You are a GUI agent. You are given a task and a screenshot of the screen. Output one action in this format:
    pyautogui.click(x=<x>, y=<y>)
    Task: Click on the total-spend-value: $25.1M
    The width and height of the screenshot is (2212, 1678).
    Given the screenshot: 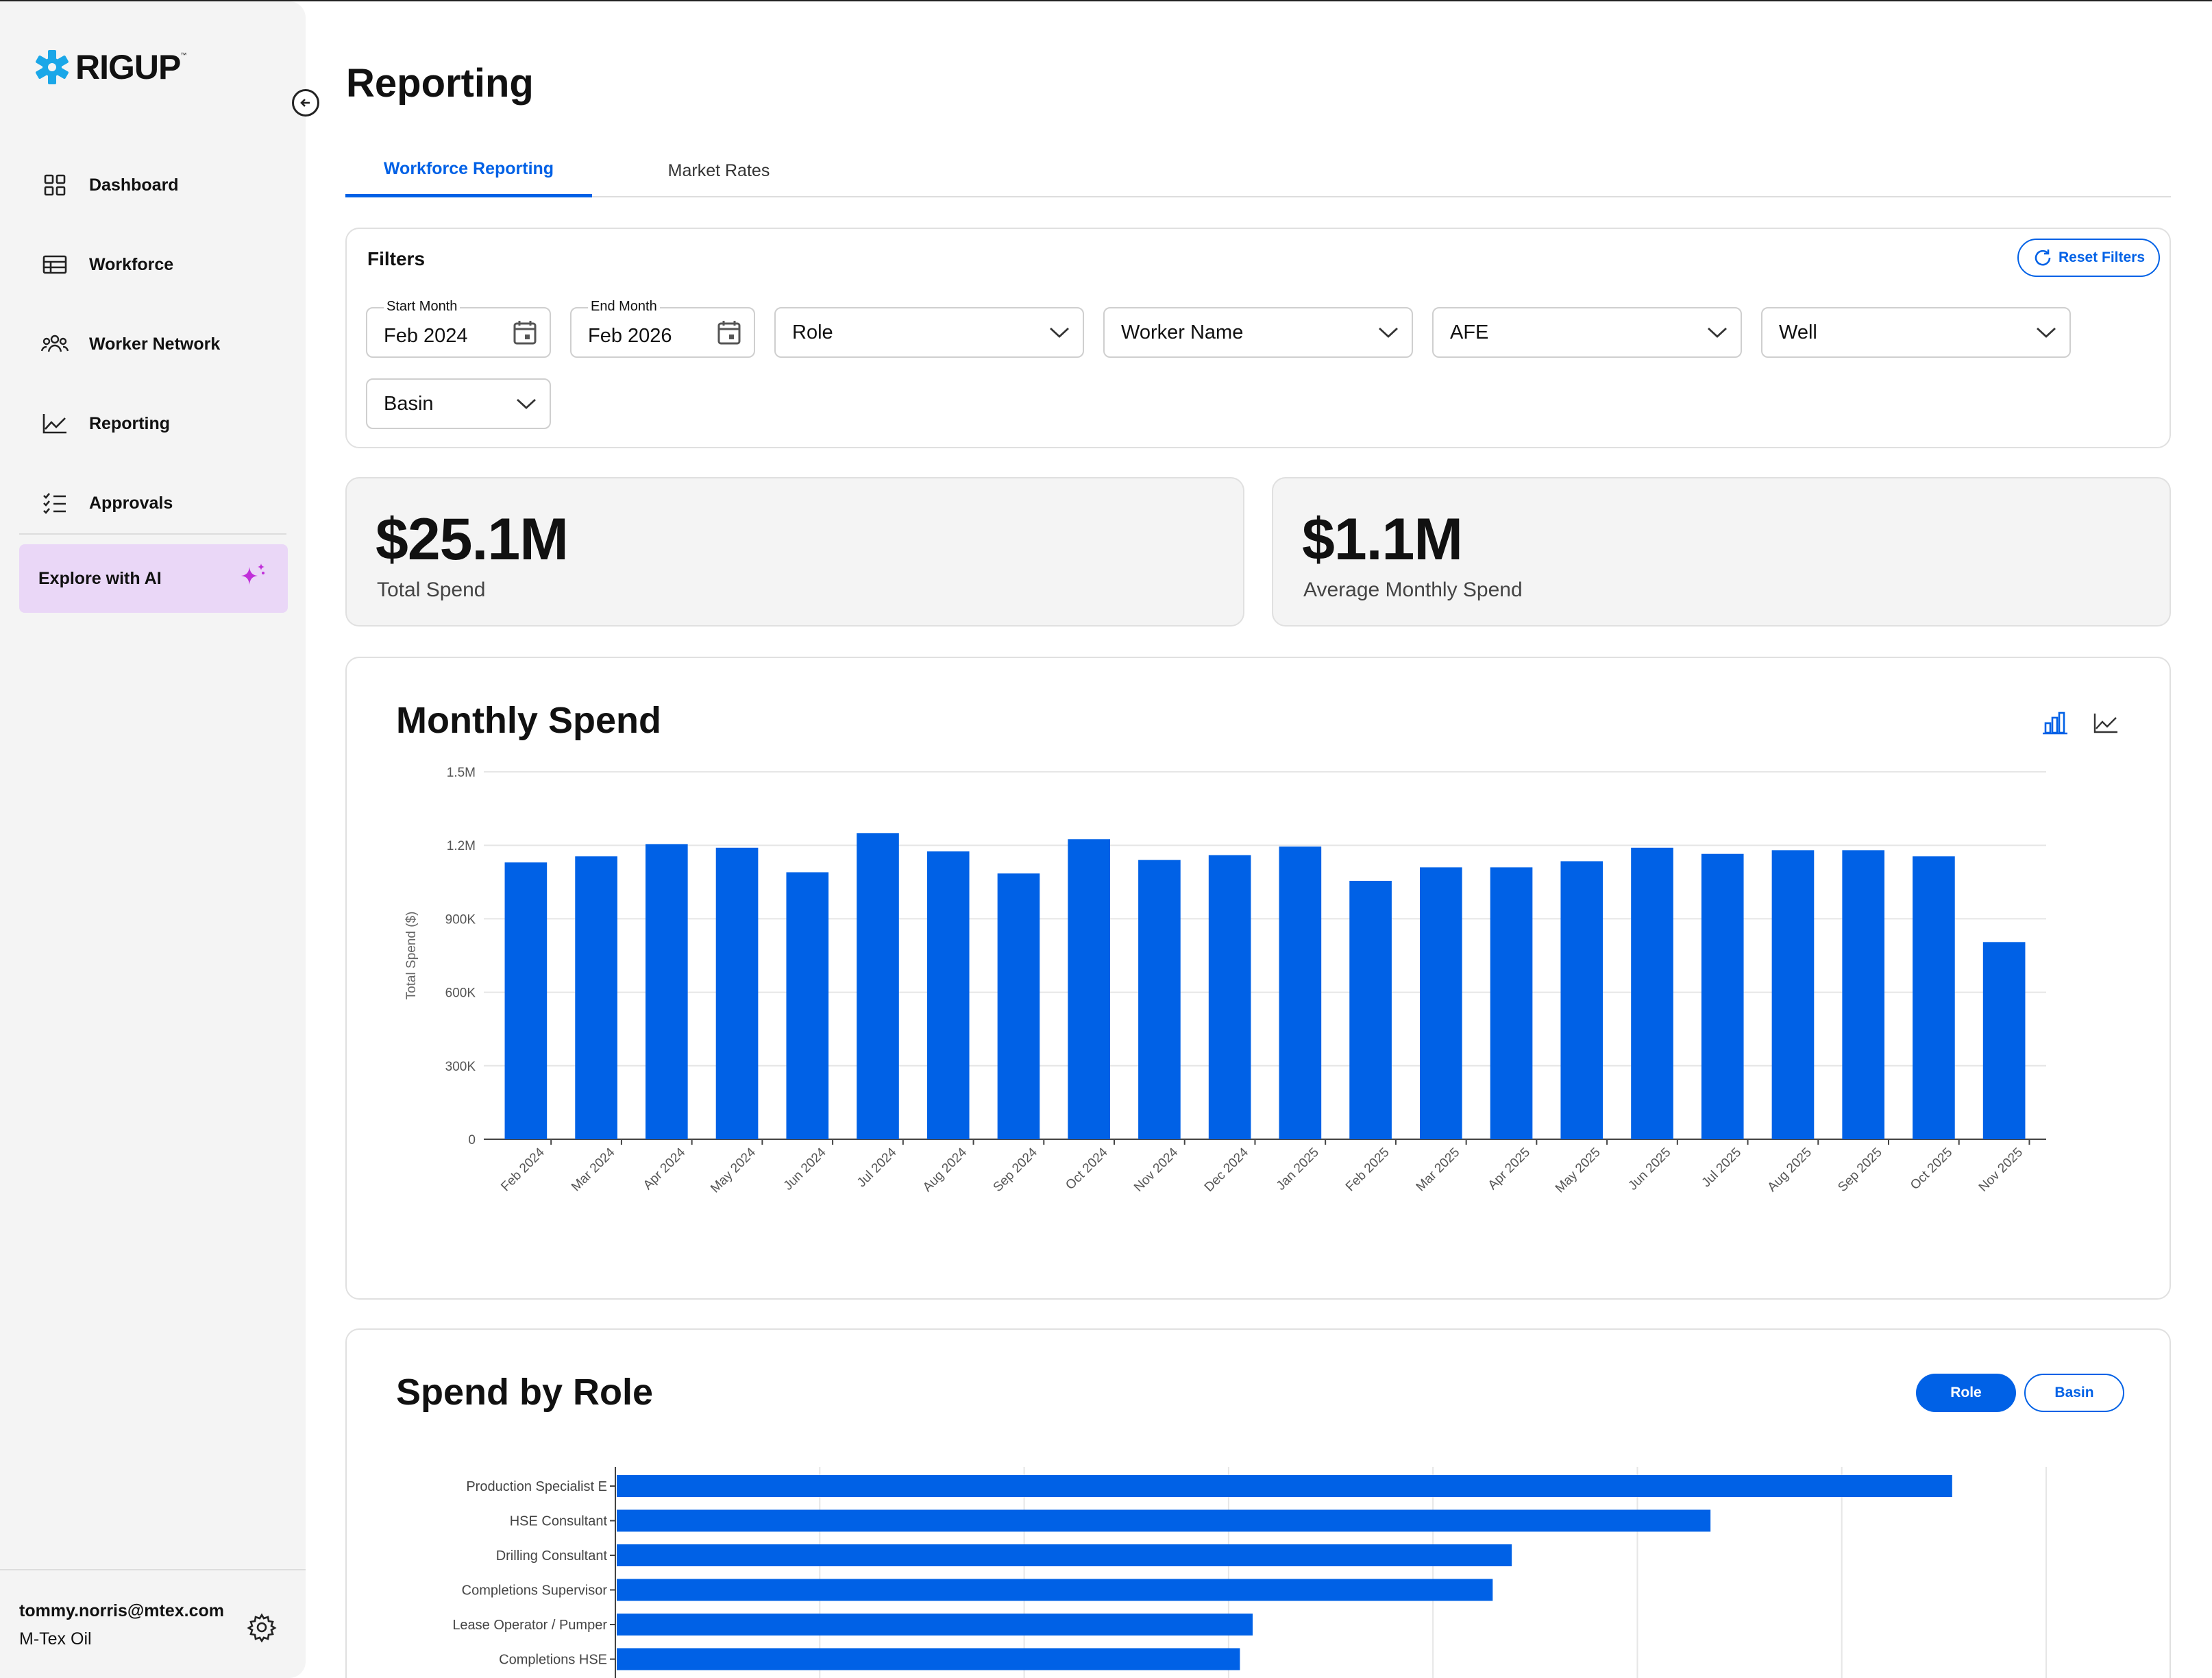 What is the action you would take?
    pyautogui.click(x=473, y=539)
    